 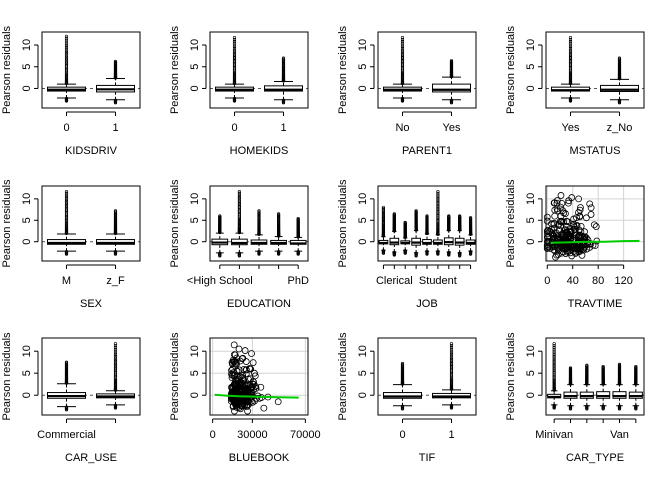 What do you see at coordinates (428, 122) in the screenshot?
I see `x-axis: No Yes` at bounding box center [428, 122].